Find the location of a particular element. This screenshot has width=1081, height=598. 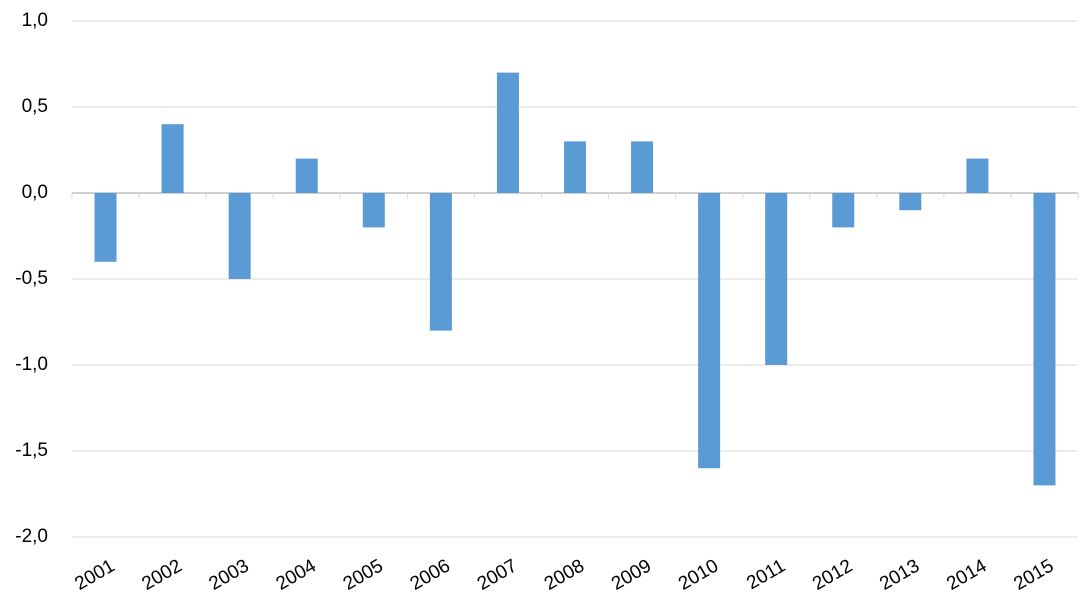

x-tick-label: 2014 is located at coordinates (966, 575).